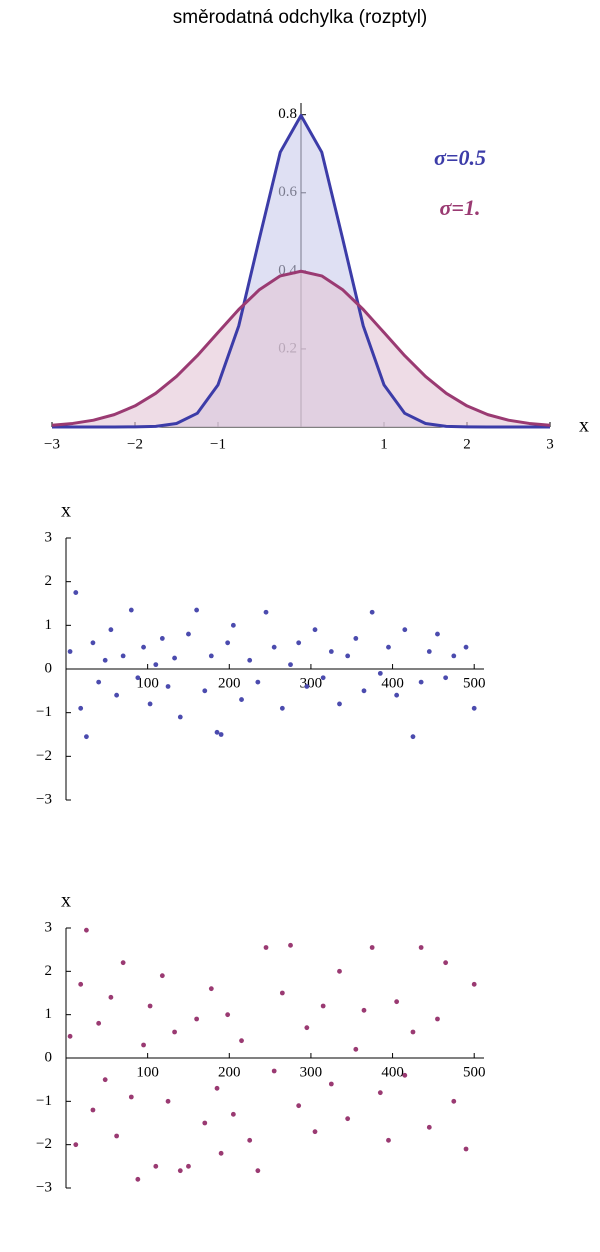 The image size is (600, 1252). Describe the element at coordinates (229, 1072) in the screenshot. I see `x-tick-label: 200` at that location.